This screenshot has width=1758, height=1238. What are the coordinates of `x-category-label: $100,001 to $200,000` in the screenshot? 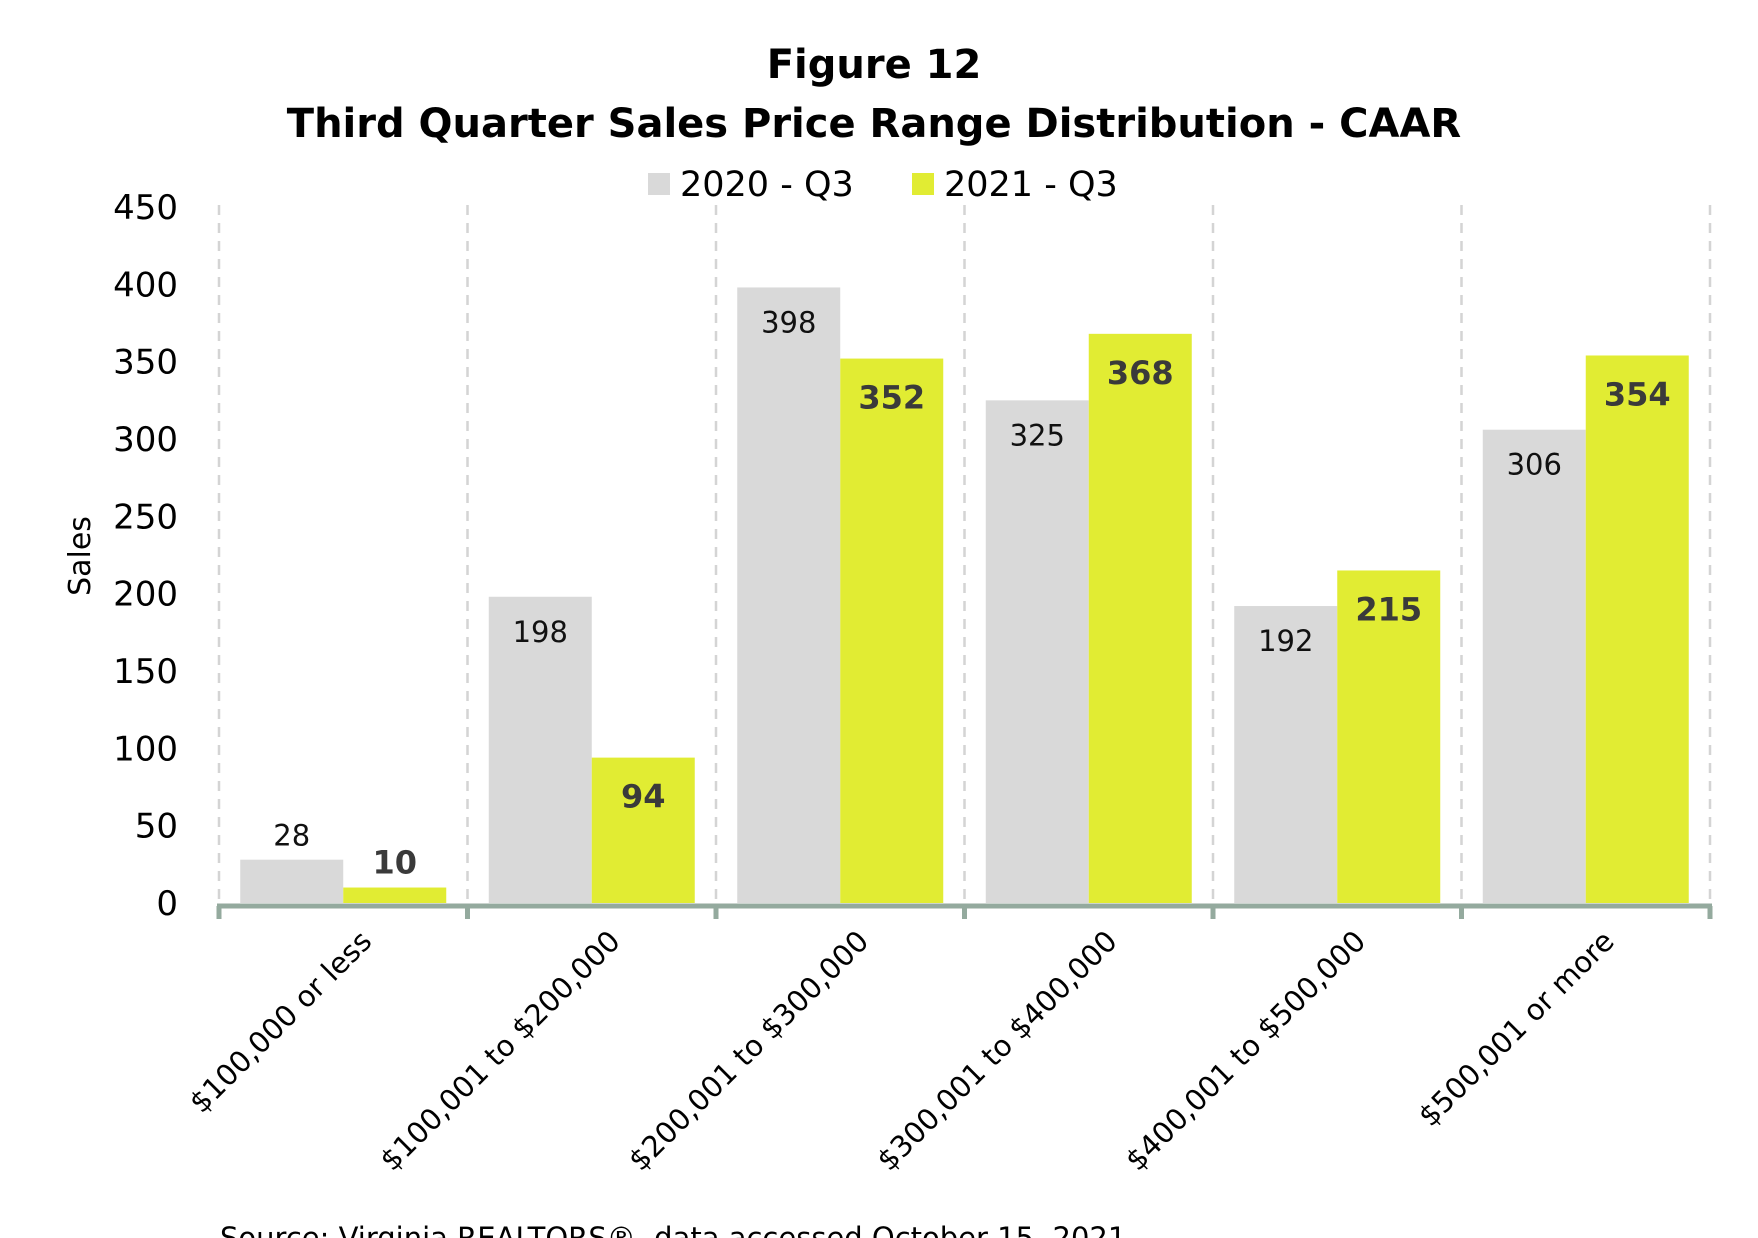 It's located at (499, 1050).